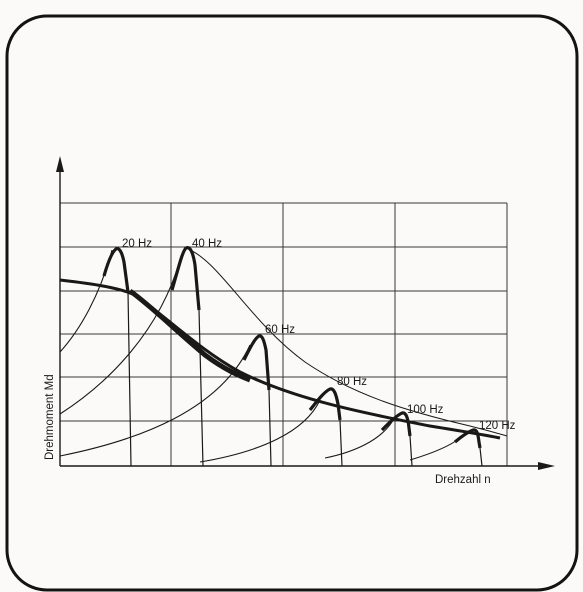 Image resolution: width=583 pixels, height=592 pixels. Describe the element at coordinates (201, 388) in the screenshot. I see `curve-40hz-fall` at that location.